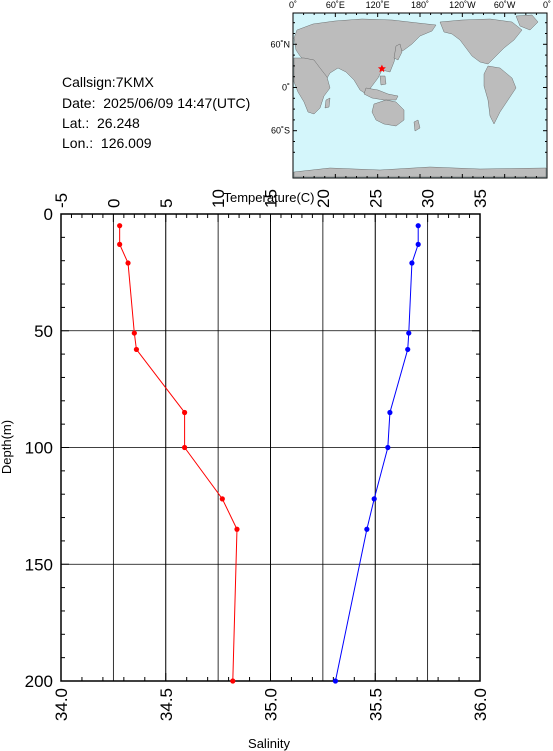 The image size is (553, 751). Describe the element at coordinates (218, 198) in the screenshot. I see `temperature-tick-label: 10` at that location.